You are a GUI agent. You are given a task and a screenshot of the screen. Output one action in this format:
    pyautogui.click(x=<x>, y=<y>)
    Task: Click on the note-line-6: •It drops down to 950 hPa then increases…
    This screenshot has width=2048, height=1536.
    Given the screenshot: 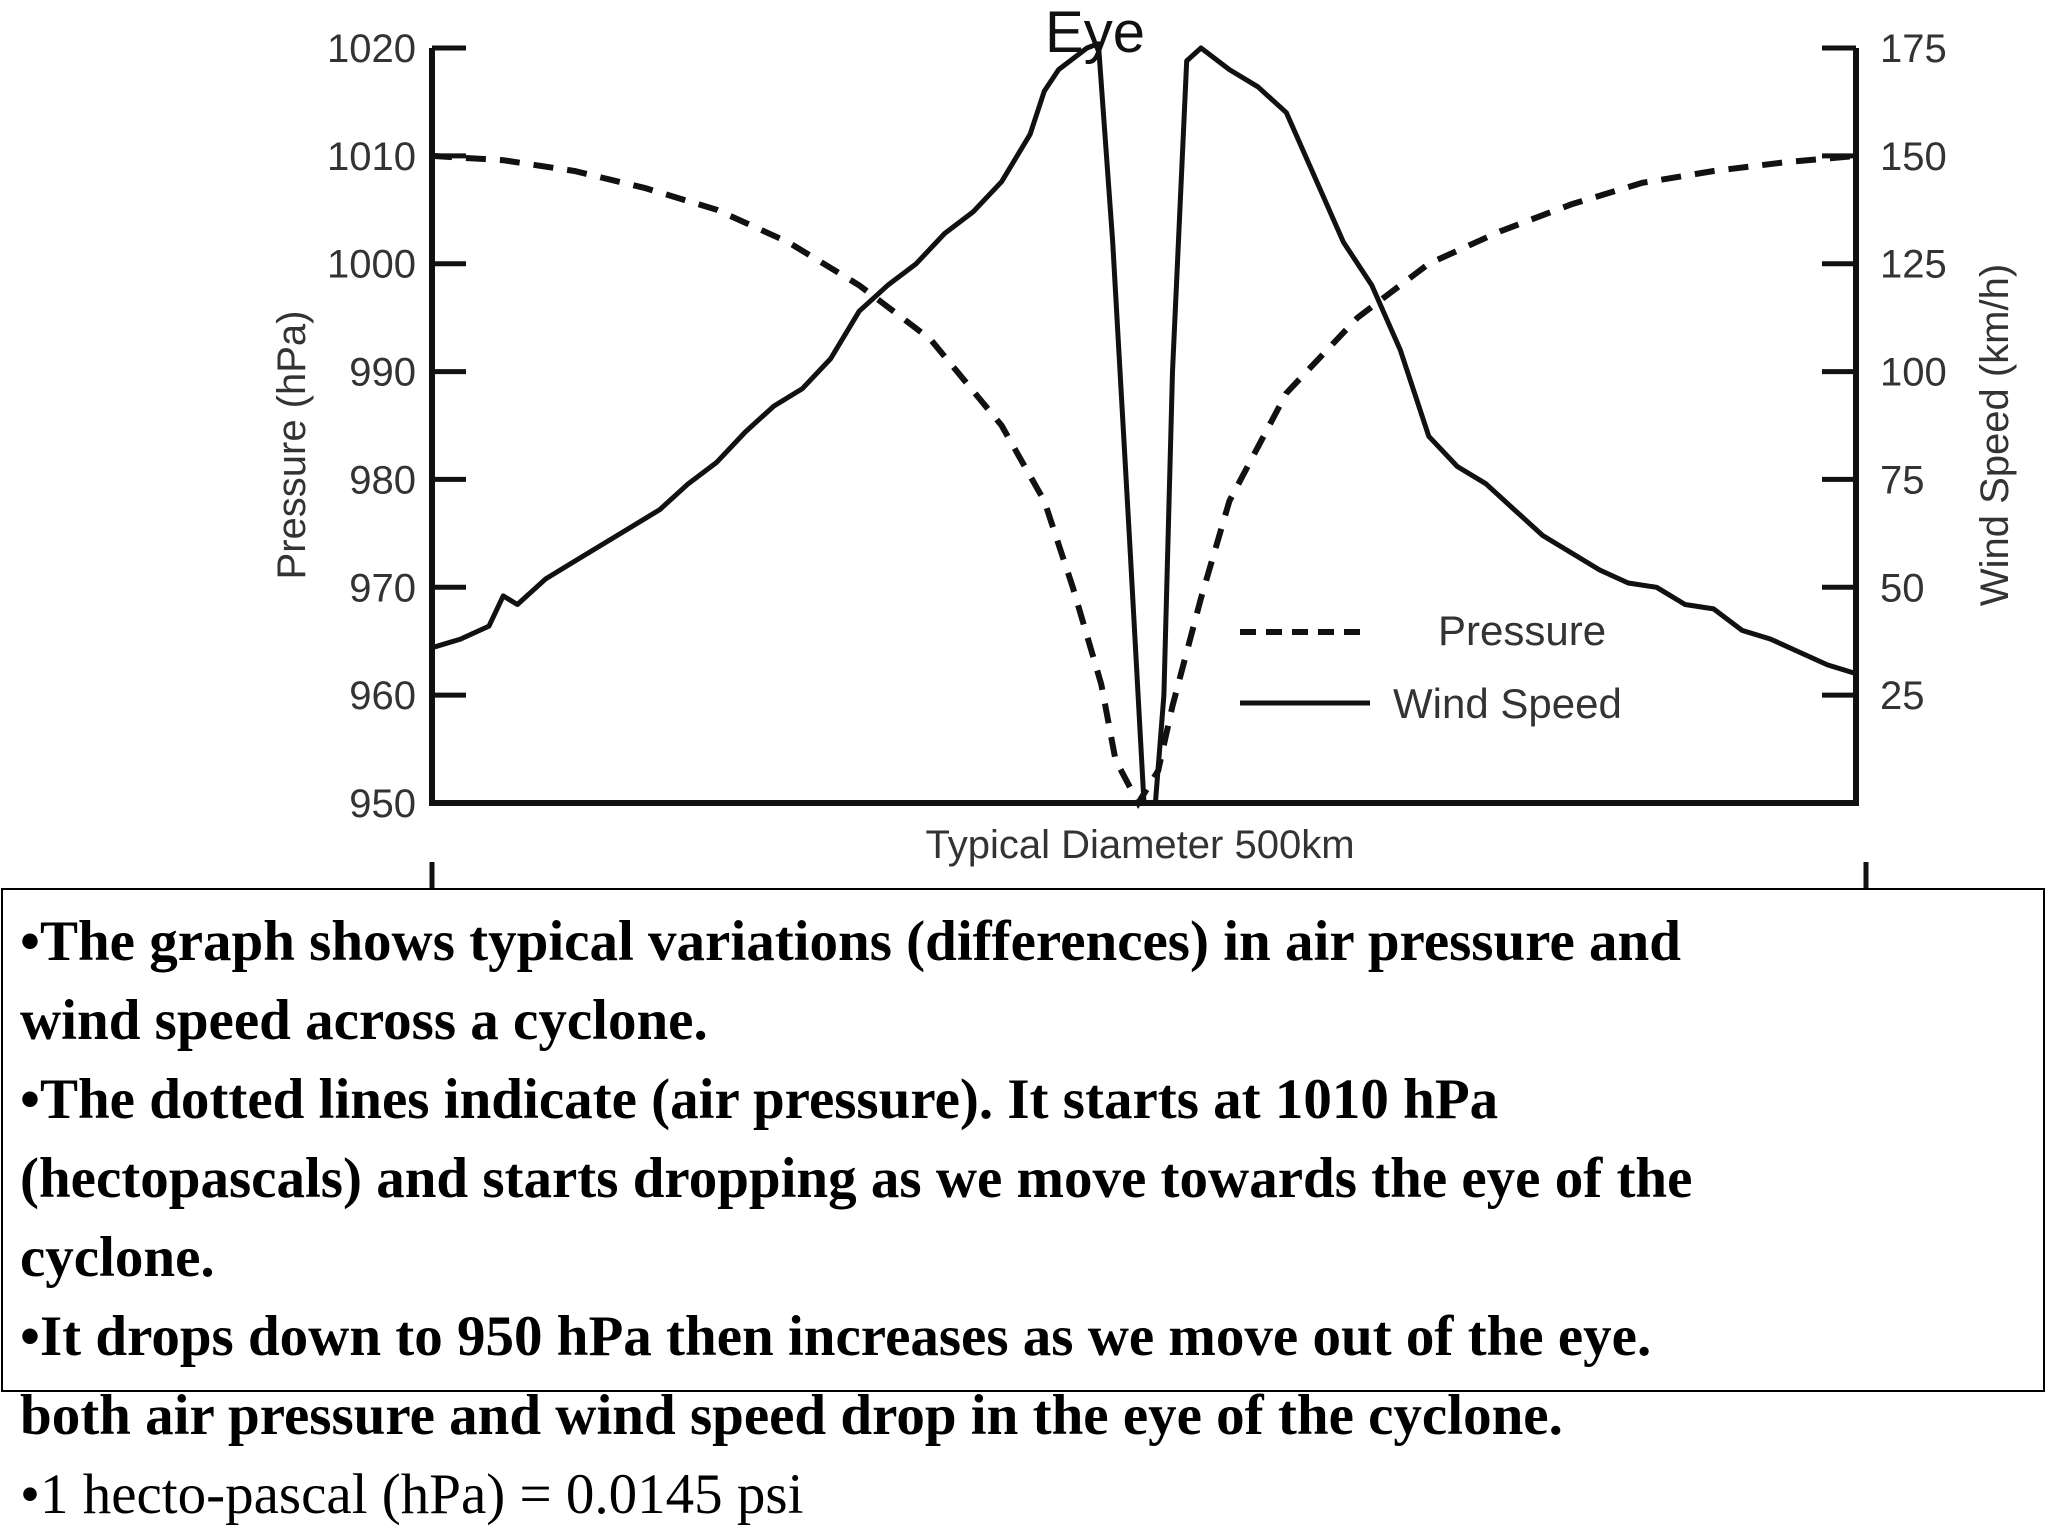 What is the action you would take?
    pyautogui.click(x=836, y=1336)
    